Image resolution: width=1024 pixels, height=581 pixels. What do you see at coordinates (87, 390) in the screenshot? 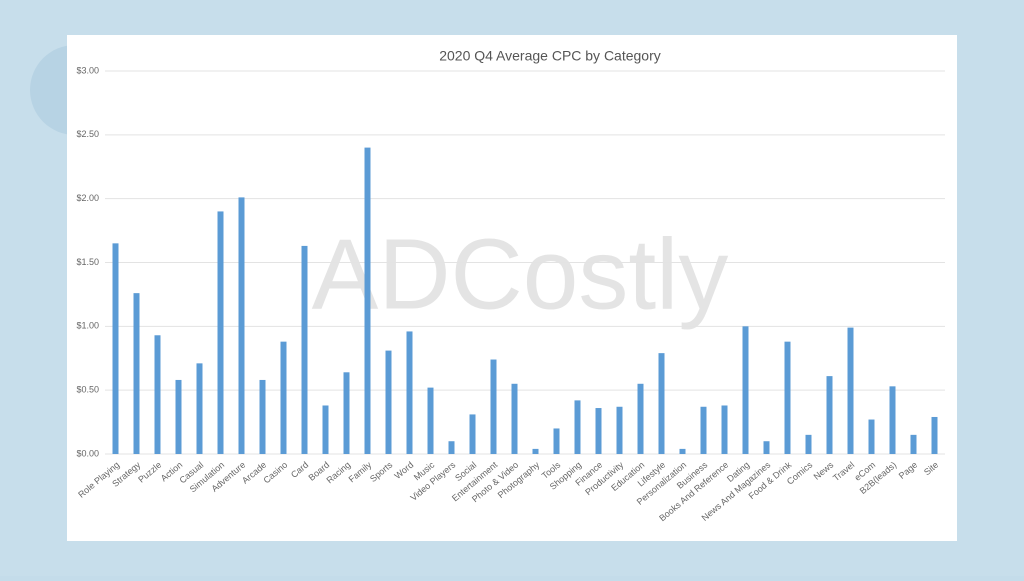
I see `y-tick-label: $0.50` at bounding box center [87, 390].